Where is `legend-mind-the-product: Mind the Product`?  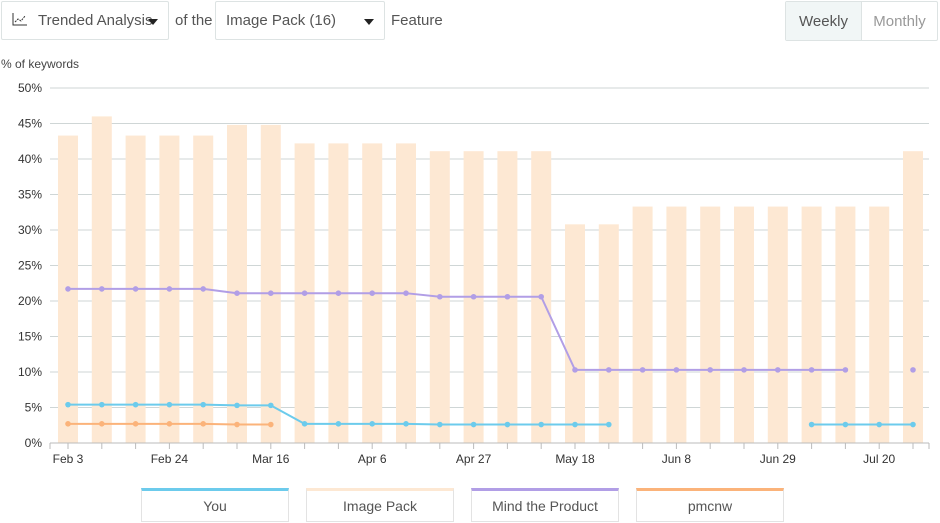
legend-mind-the-product: Mind the Product is located at coordinates (545, 505).